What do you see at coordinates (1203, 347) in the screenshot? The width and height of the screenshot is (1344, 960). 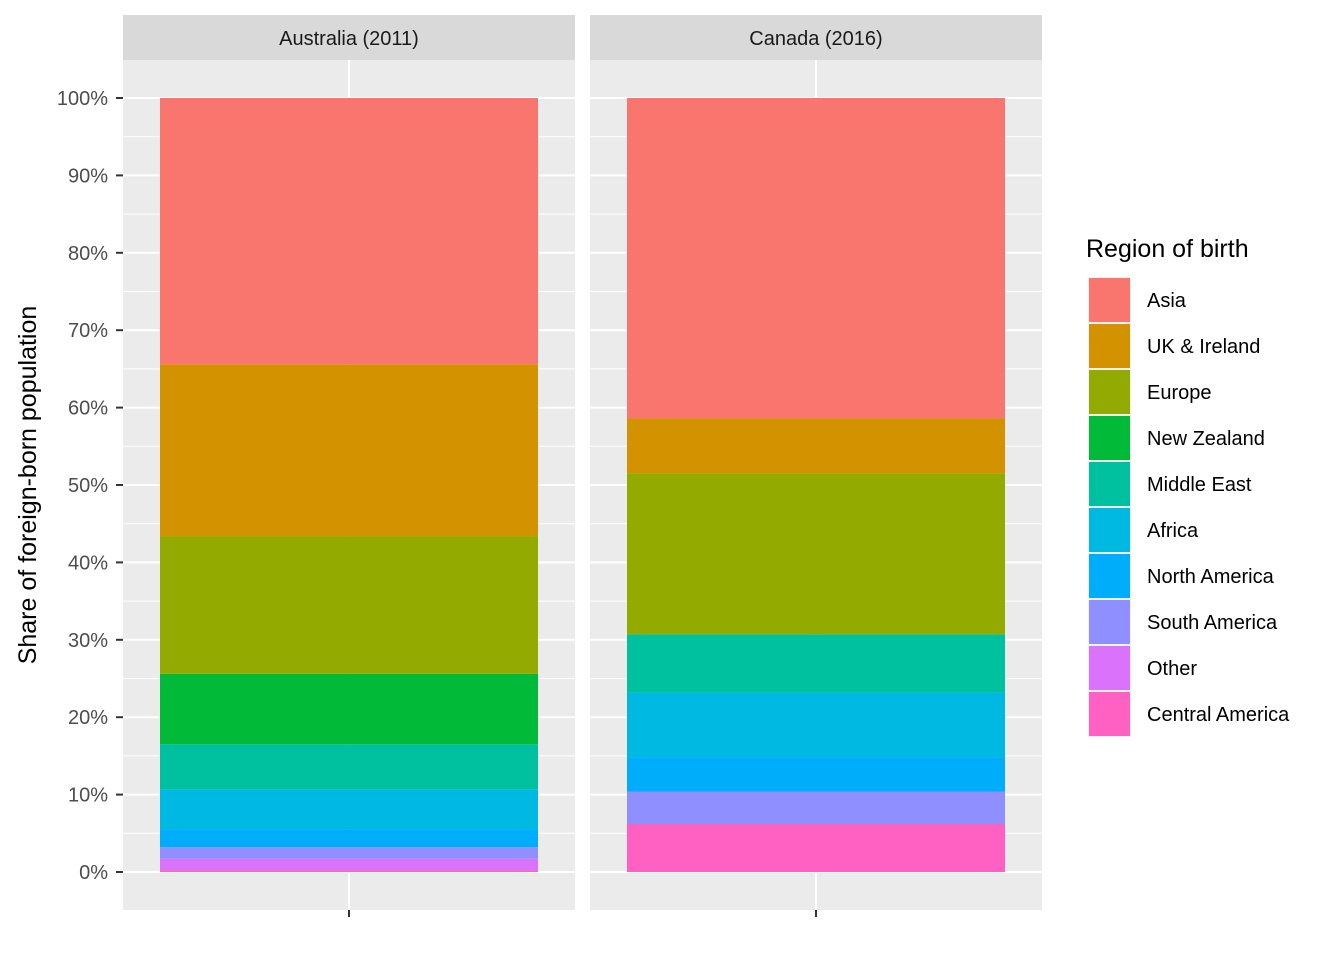 I see `legend-label: UK & Ireland` at bounding box center [1203, 347].